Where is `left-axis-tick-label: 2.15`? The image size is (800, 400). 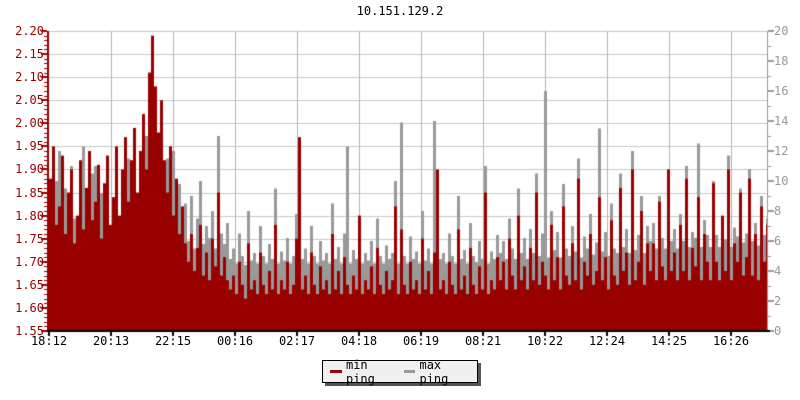 left-axis-tick-label: 2.15 is located at coordinates (29, 54).